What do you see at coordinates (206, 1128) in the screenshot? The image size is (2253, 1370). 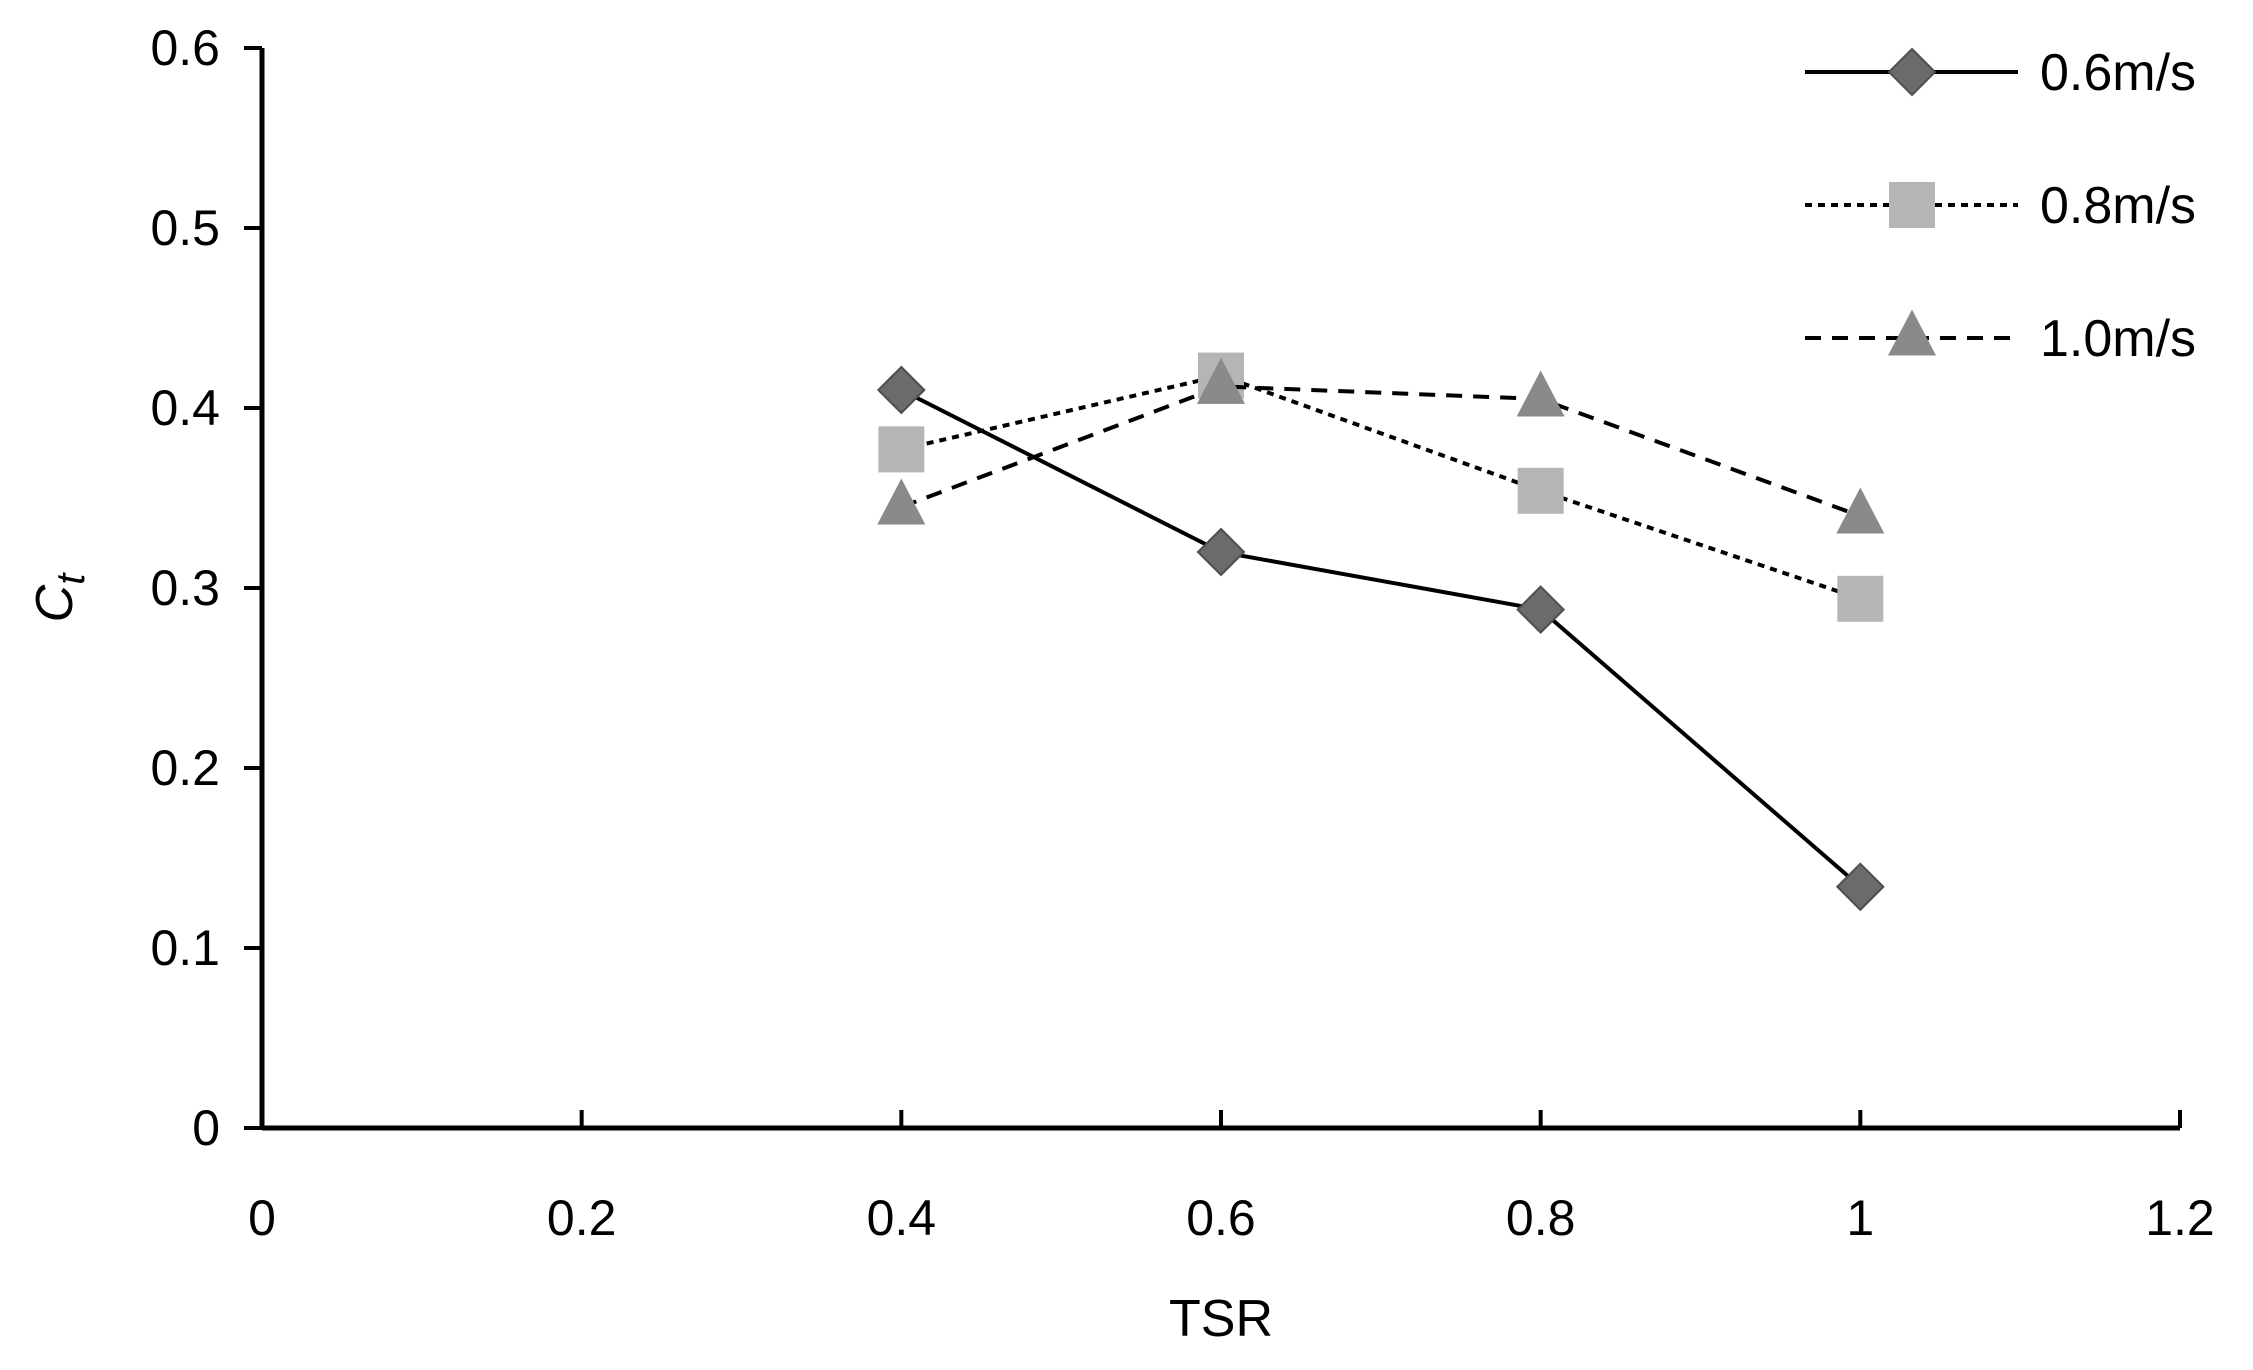 I see `y-tick-label: 0` at bounding box center [206, 1128].